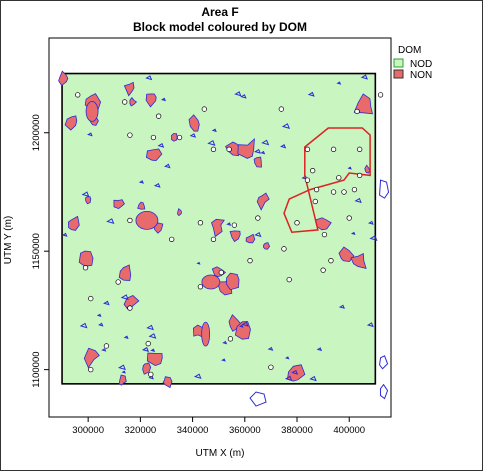 This screenshot has width=483, height=471. What do you see at coordinates (220, 453) in the screenshot?
I see `x-axis-label: UTM X (m)` at bounding box center [220, 453].